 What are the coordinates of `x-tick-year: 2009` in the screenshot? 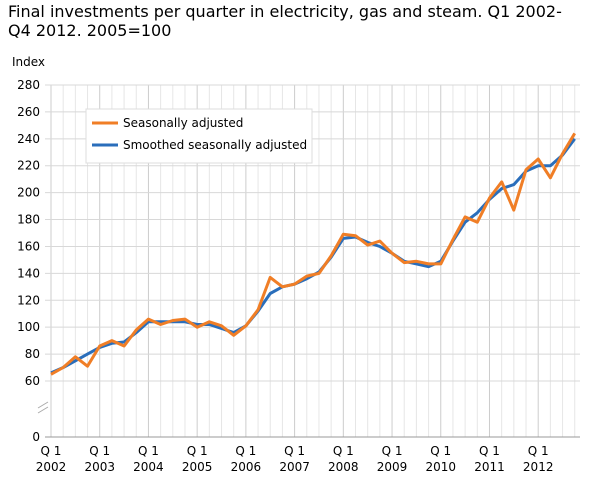 It's located at (392, 467).